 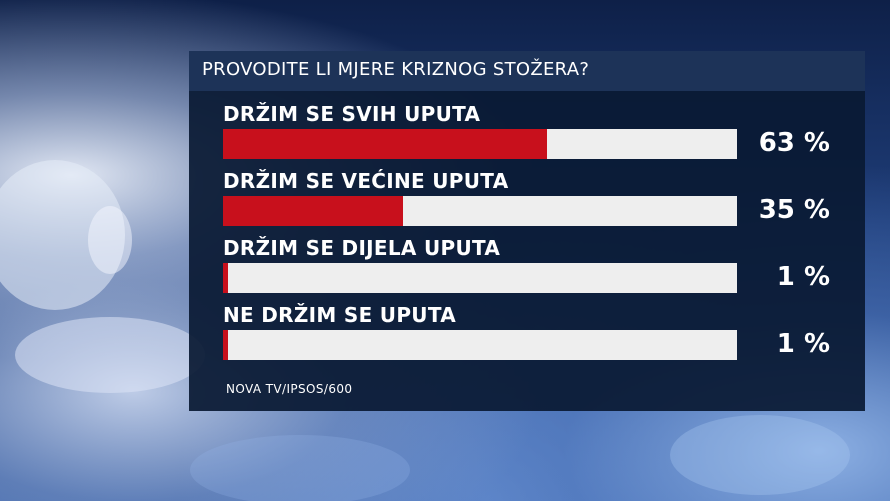 I want to click on open-hand-shape, so click(x=110, y=355).